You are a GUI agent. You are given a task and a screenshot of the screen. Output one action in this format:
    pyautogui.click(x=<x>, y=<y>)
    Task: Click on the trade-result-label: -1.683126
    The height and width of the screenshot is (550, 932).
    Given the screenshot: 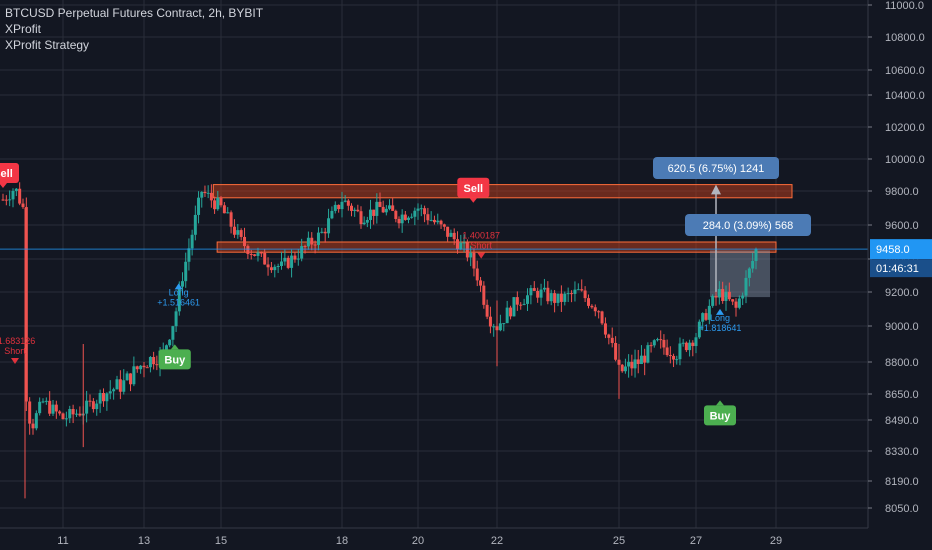 What is the action you would take?
    pyautogui.click(x=17, y=341)
    